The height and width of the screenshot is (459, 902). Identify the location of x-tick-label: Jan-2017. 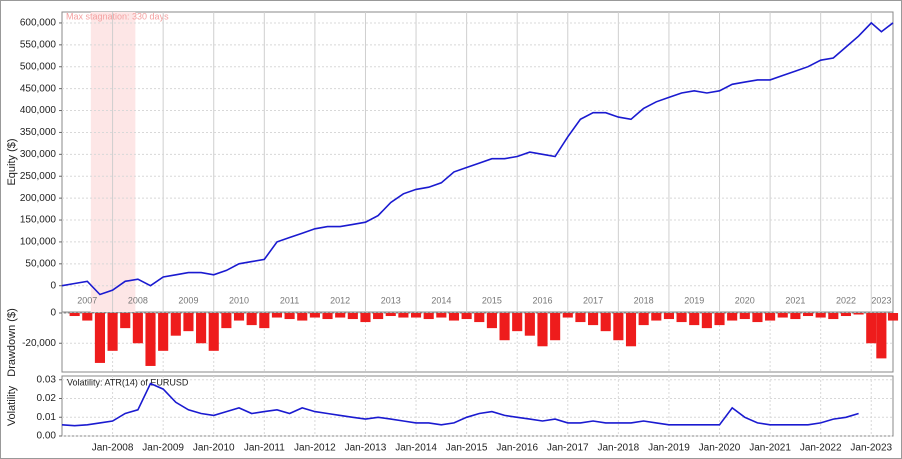
(568, 448).